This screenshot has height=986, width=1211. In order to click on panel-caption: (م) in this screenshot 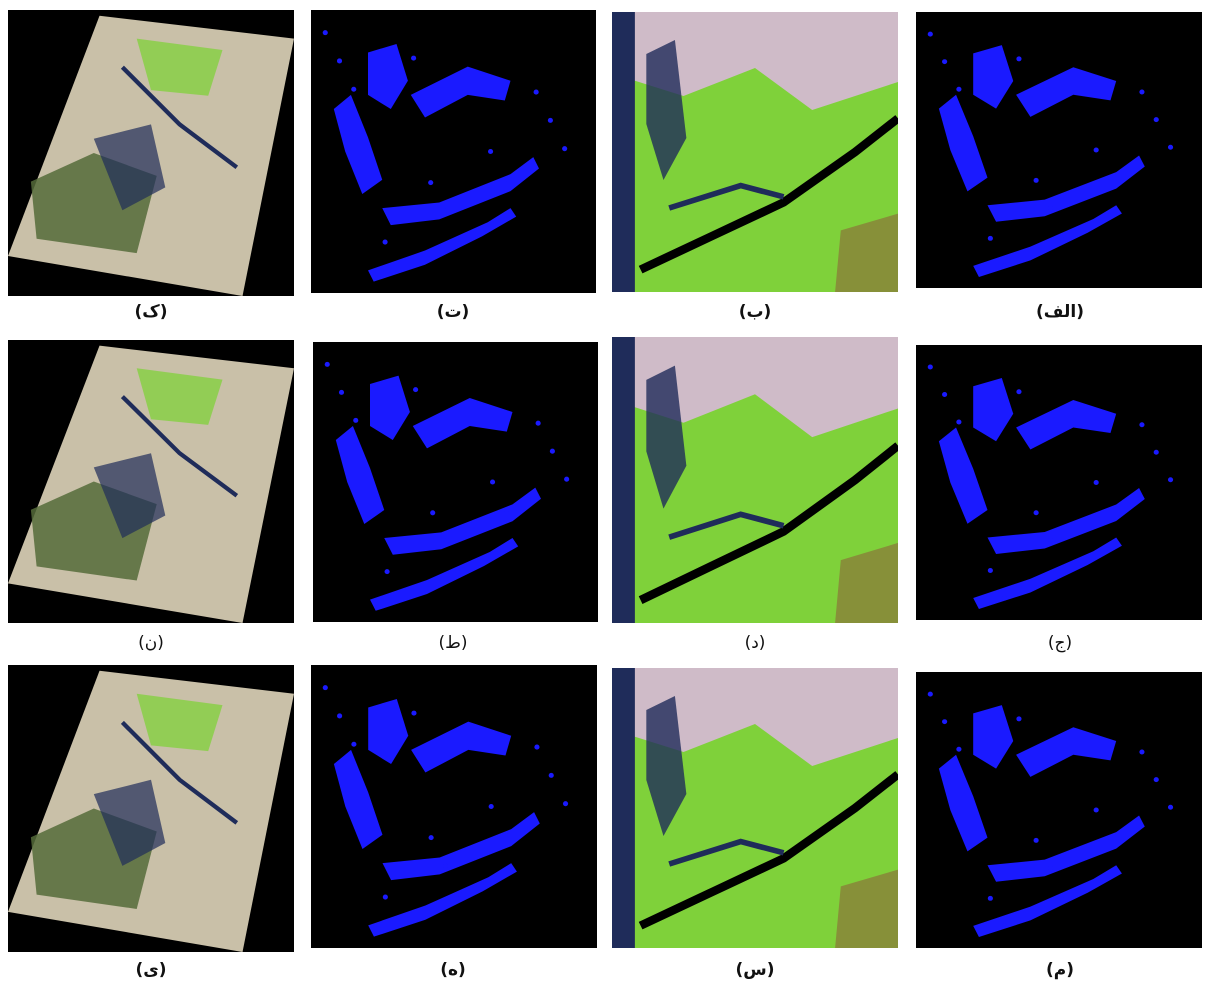, I will do `click(1060, 970)`.